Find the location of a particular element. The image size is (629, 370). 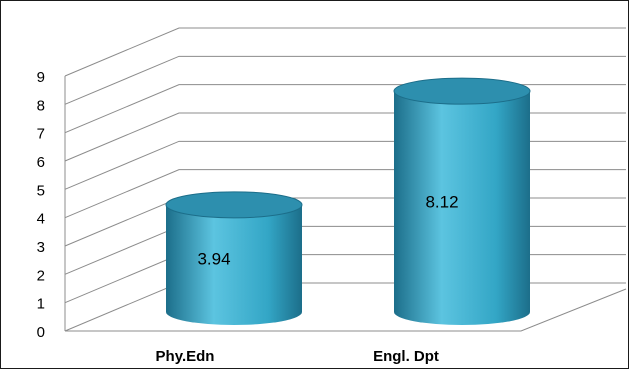

x-axis-categories: Phy.Edn Engl. Dpt is located at coordinates (297, 356).